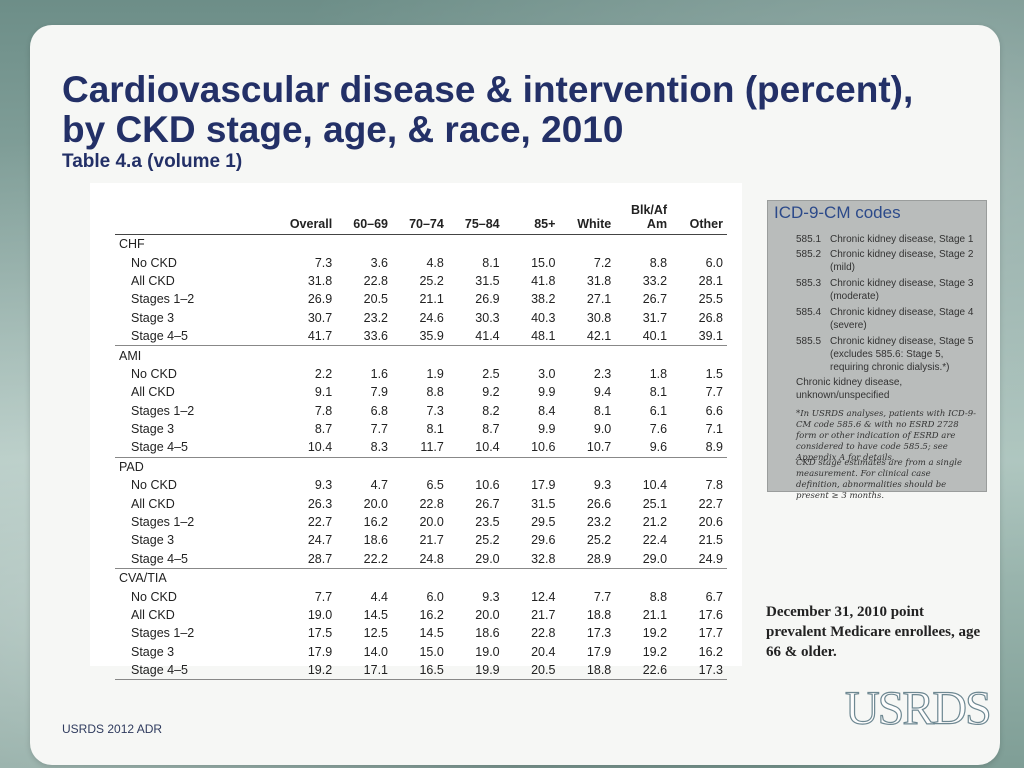 The width and height of the screenshot is (1024, 768). What do you see at coordinates (643, 670) in the screenshot?
I see `value-cell: 22.6` at bounding box center [643, 670].